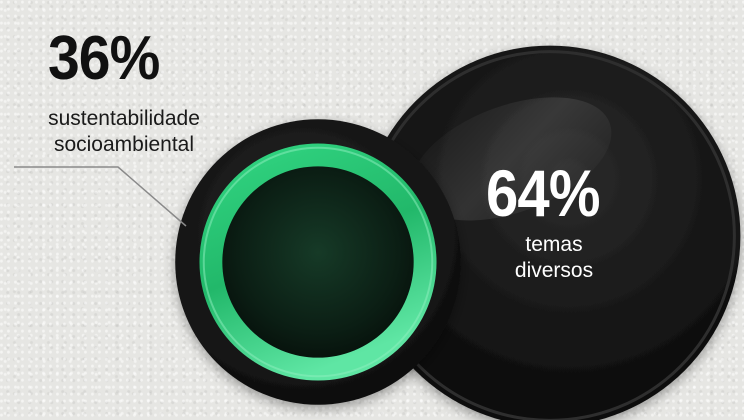 This screenshot has width=744, height=420. What do you see at coordinates (124, 144) in the screenshot?
I see `category-label-line: socioambiental` at bounding box center [124, 144].